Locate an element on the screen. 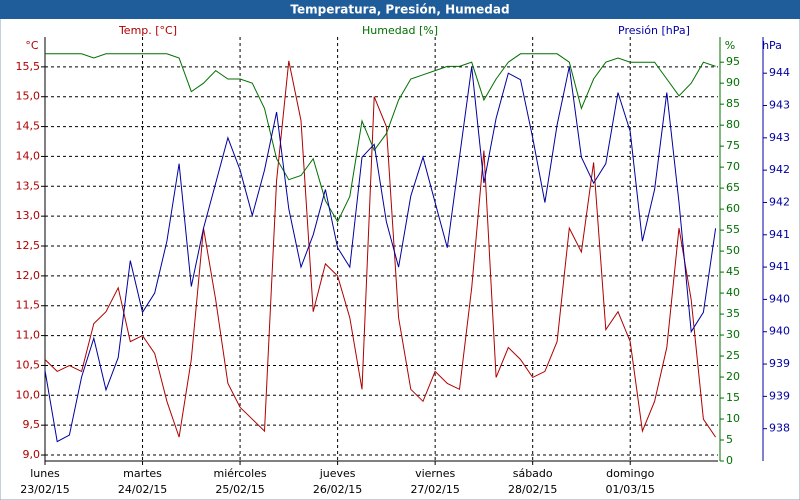  y2-tick-label: 20 is located at coordinates (733, 376).